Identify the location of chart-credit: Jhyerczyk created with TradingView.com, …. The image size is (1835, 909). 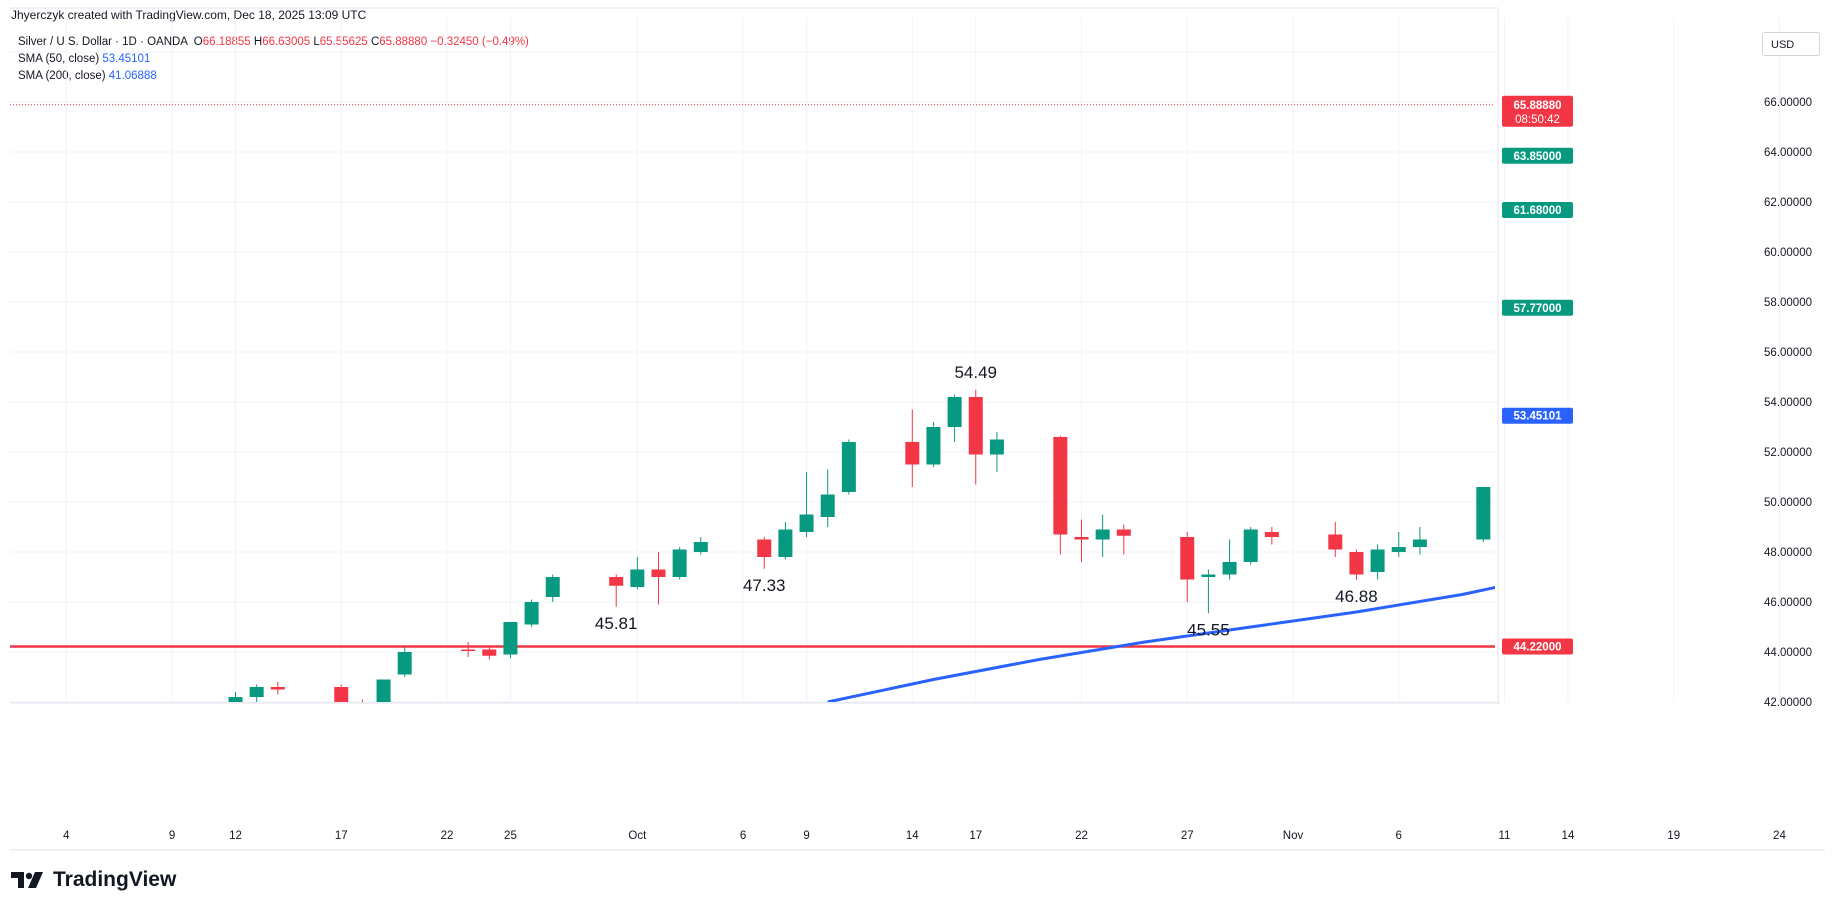
(189, 15).